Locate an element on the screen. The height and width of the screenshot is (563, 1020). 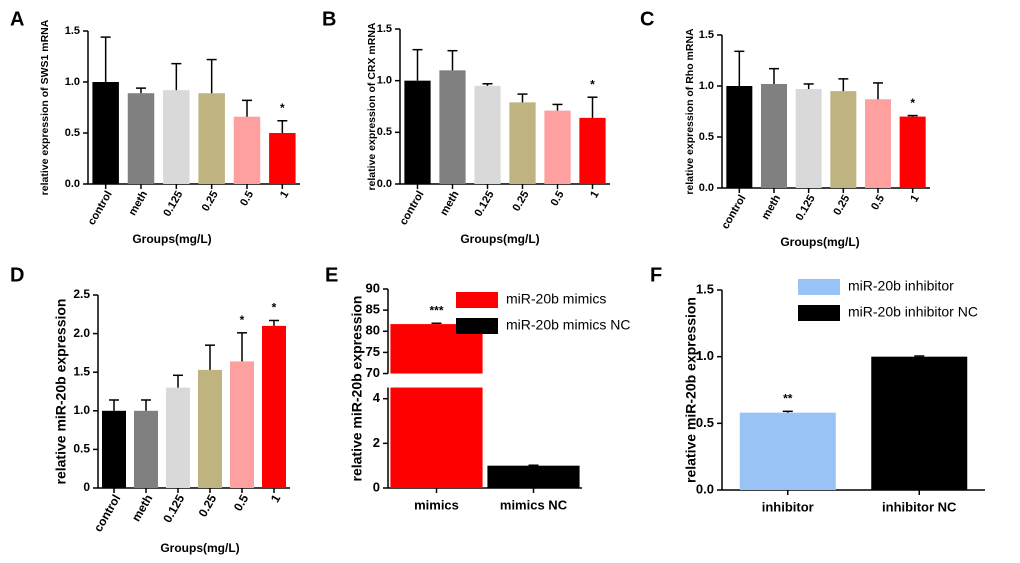
y-tick-label: 0 is located at coordinates (376, 486).